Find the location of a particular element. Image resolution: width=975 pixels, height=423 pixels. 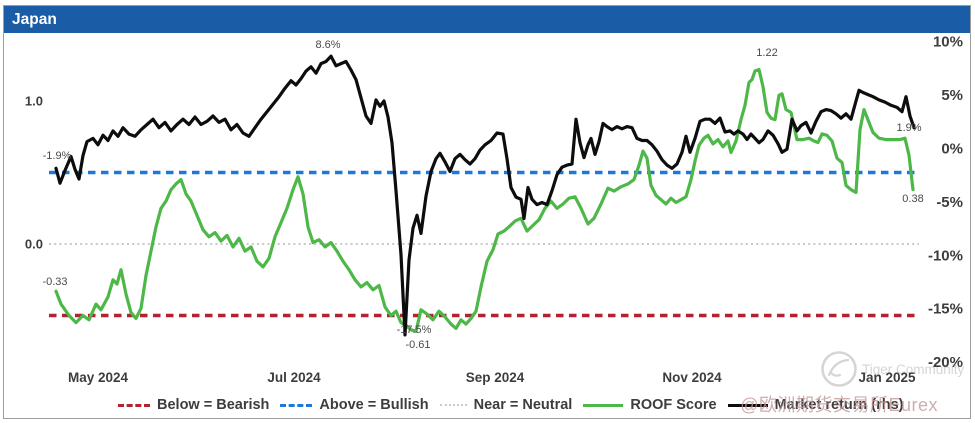

legend-label: Market return (rhs) is located at coordinates (839, 405).